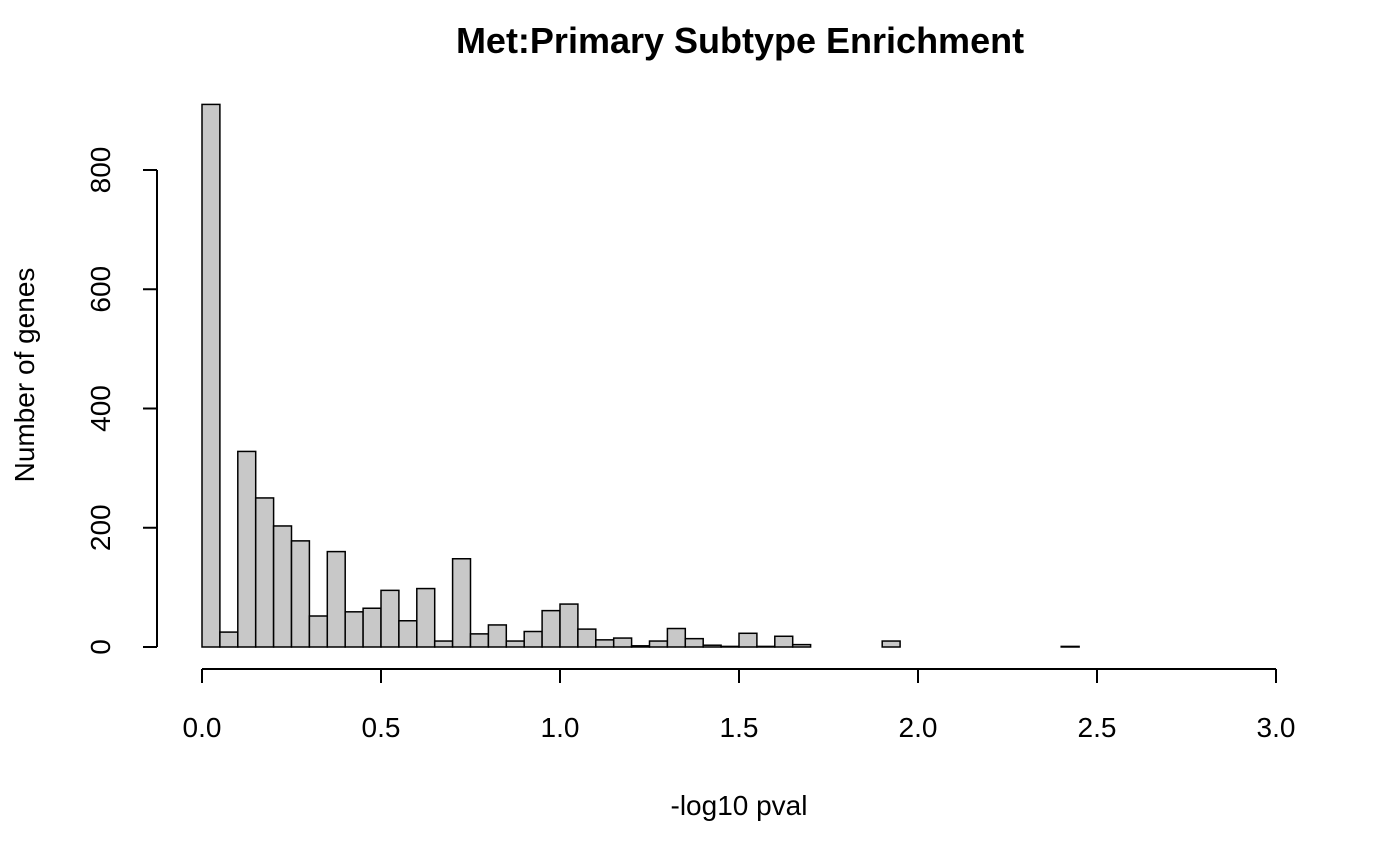 This screenshot has height=865, width=1400. Describe the element at coordinates (918, 727) in the screenshot. I see `x-tick-label: 2.0` at that location.